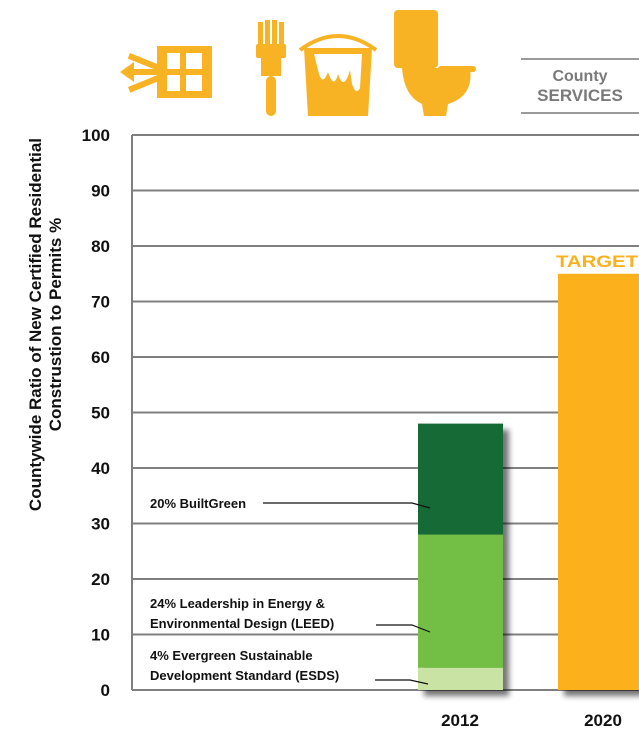 The height and width of the screenshot is (731, 639). Describe the element at coordinates (105, 690) in the screenshot. I see `y-tick-0: 0` at that location.